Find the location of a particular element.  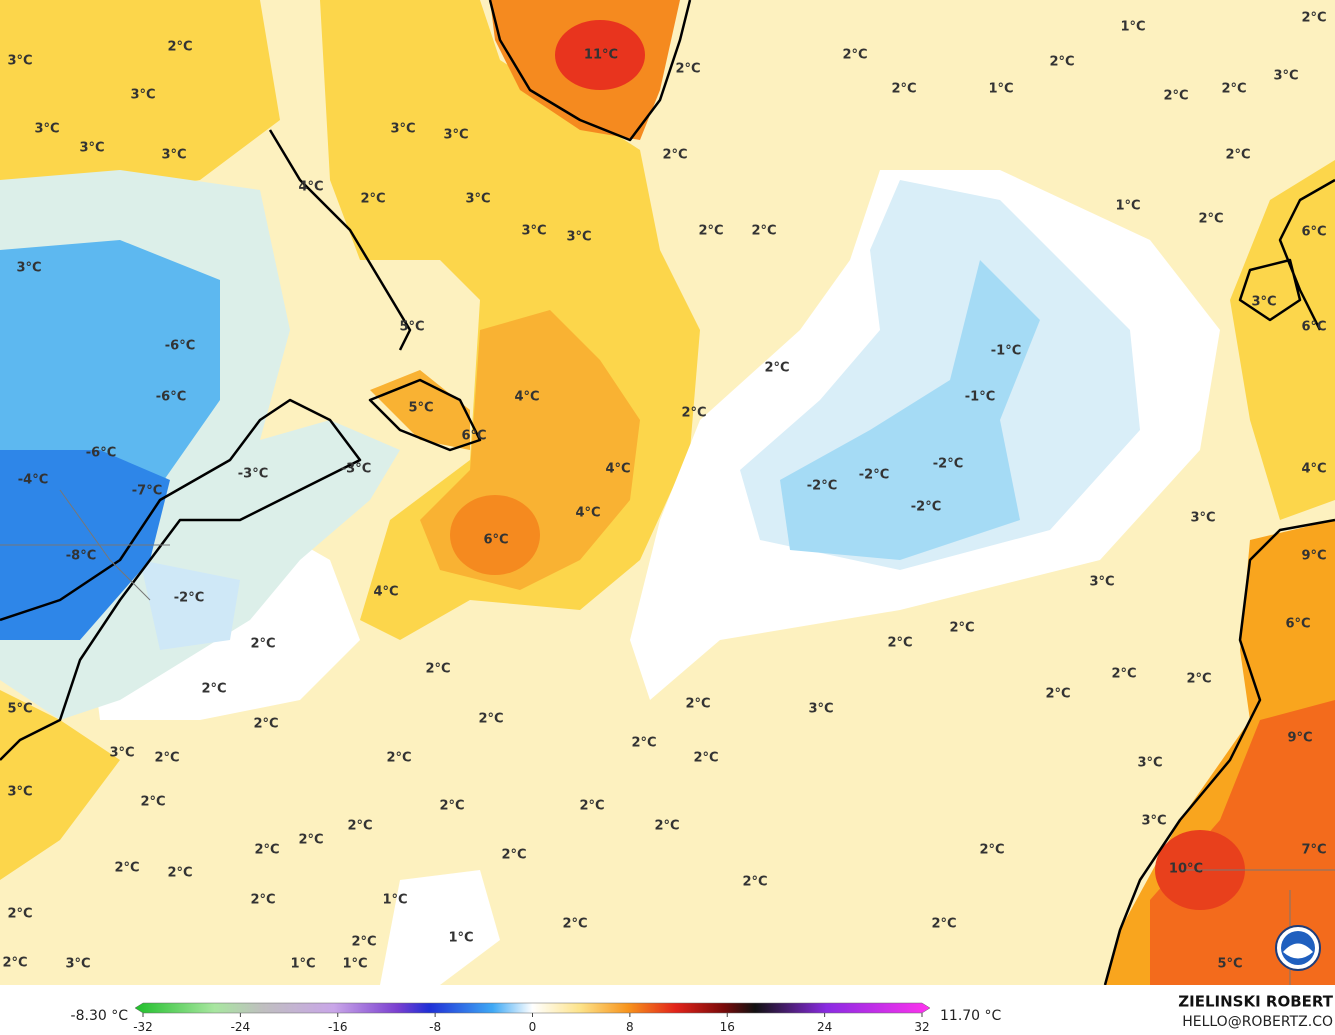

colorbar-tick-label: 32 is located at coordinates (921, 1027).